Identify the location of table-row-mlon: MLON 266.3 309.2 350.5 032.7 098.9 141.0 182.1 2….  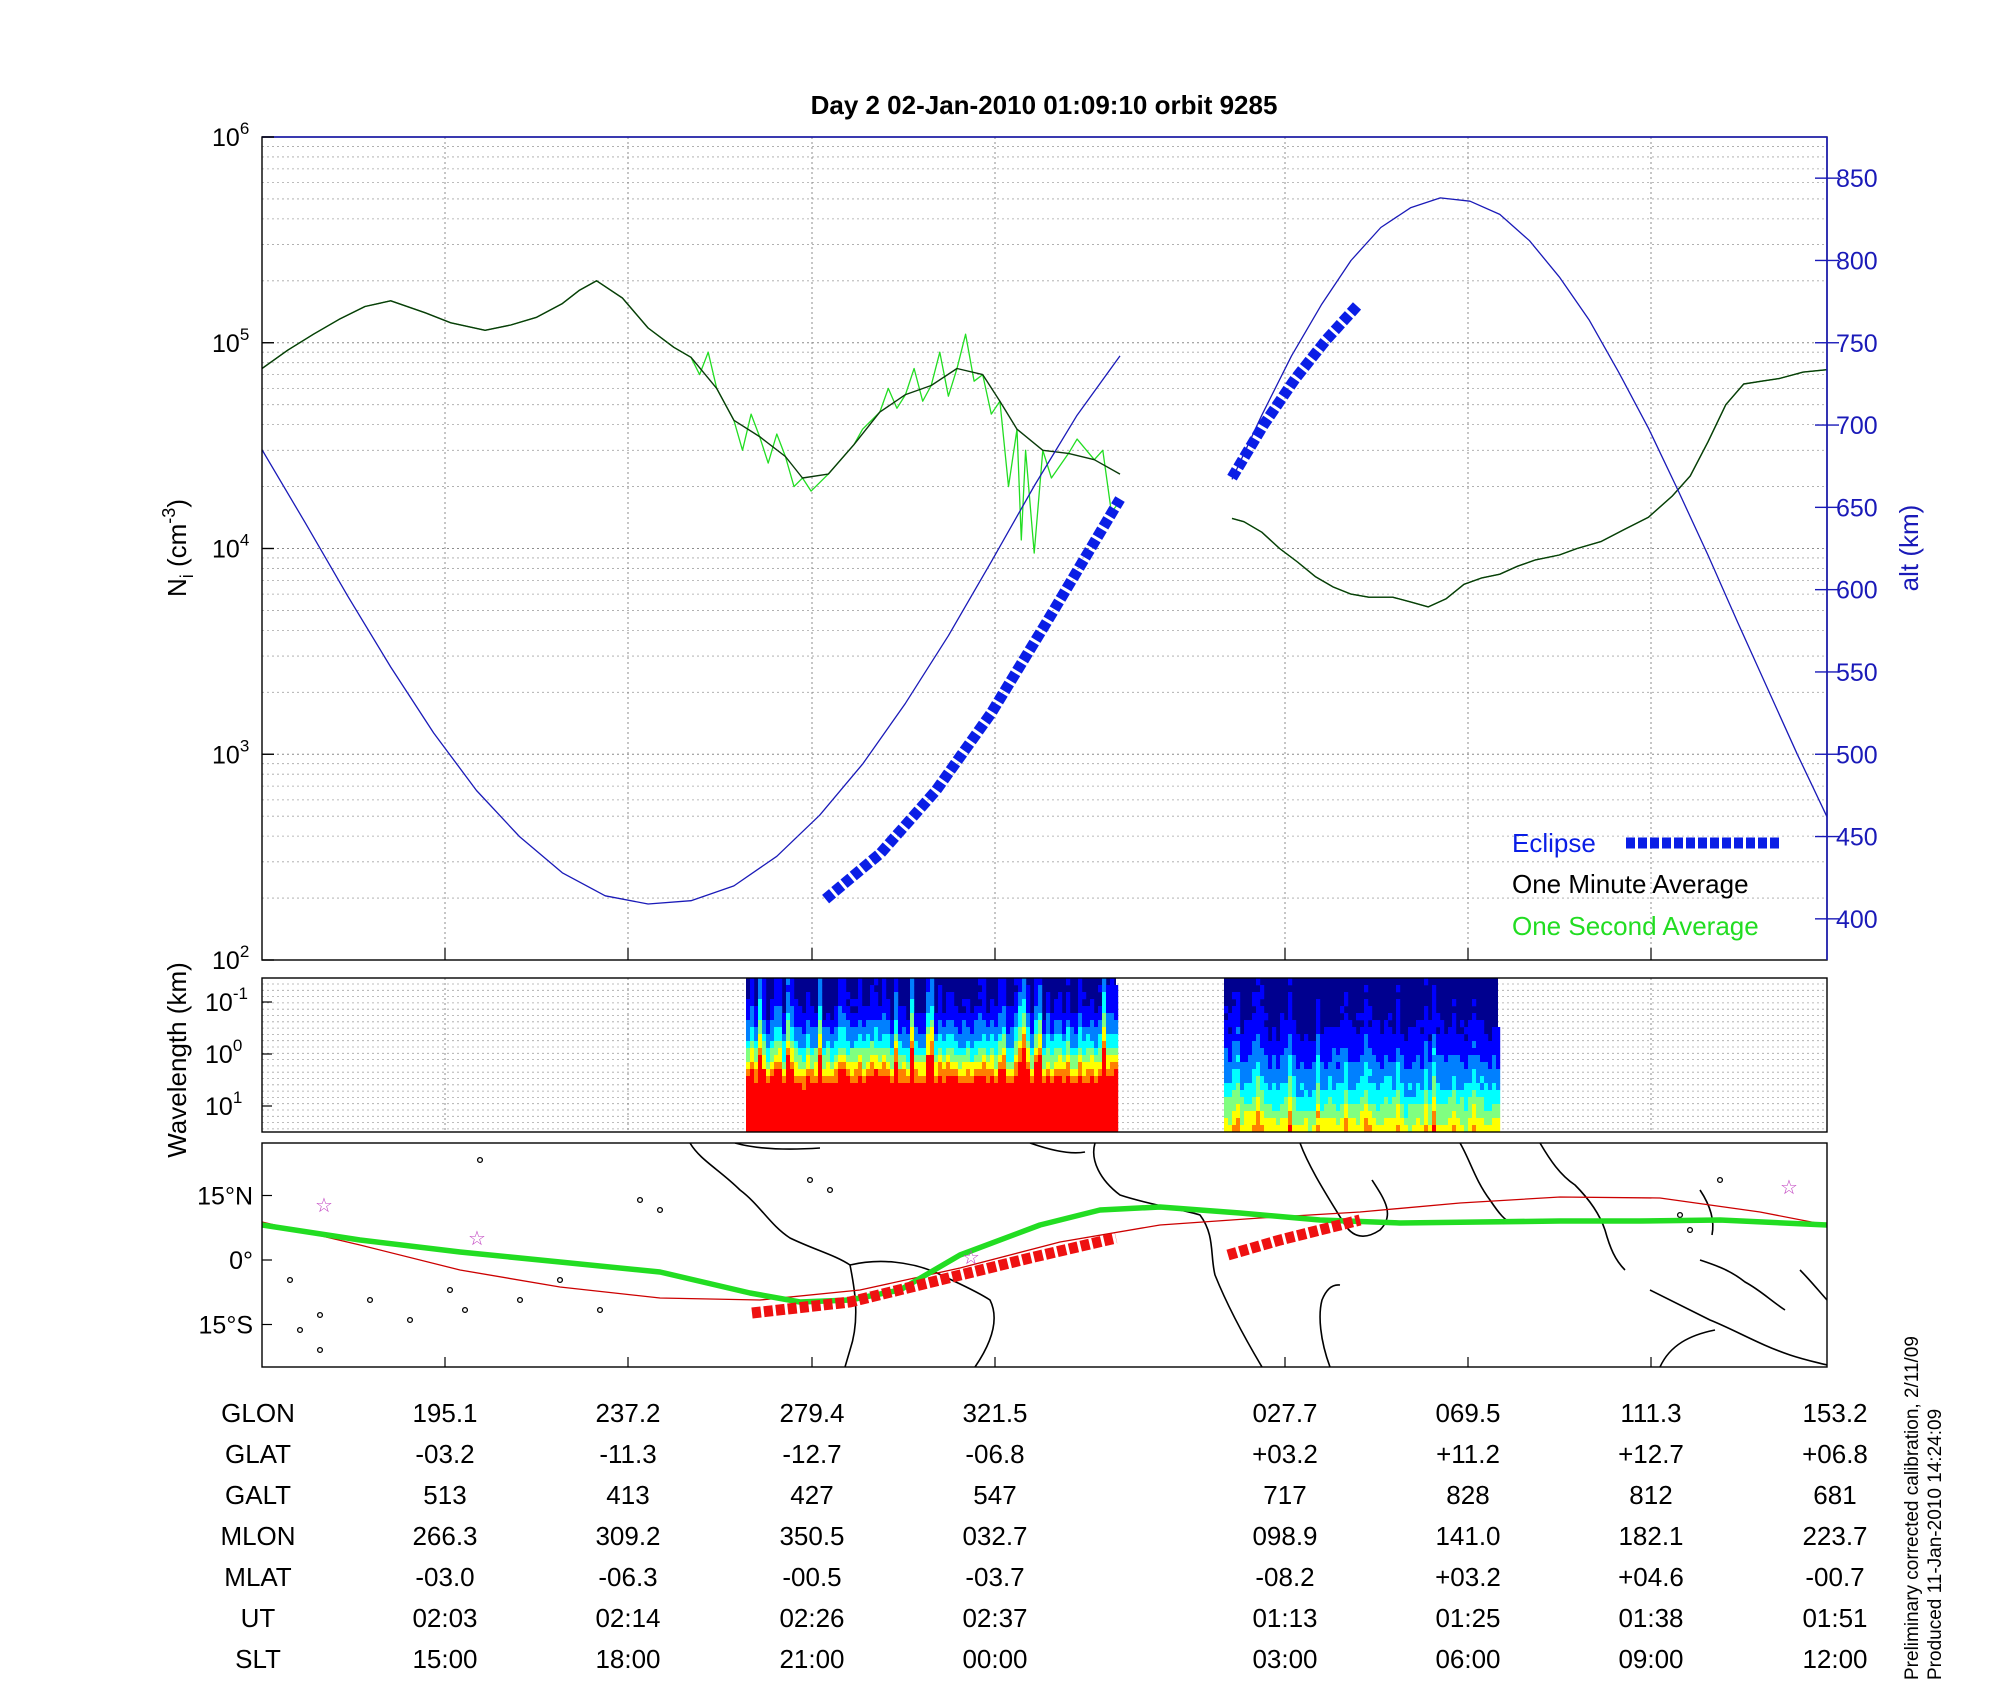
(1043, 1536).